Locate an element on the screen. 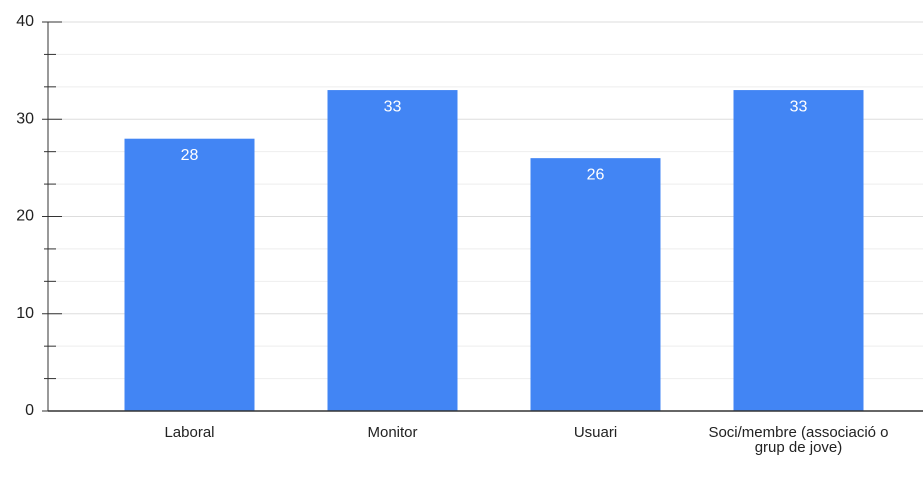  y-tick-label: 40 is located at coordinates (25, 21).